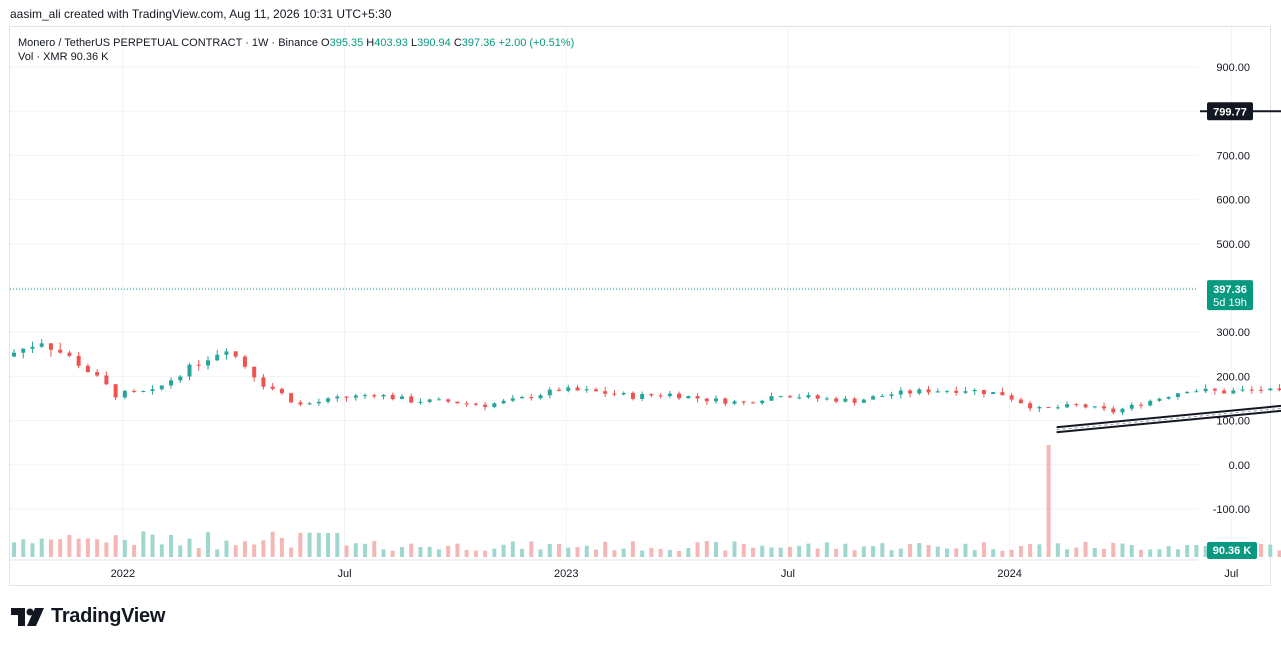 This screenshot has width=1281, height=647. What do you see at coordinates (1009, 574) in the screenshot?
I see `x-tick-label: 2024` at bounding box center [1009, 574].